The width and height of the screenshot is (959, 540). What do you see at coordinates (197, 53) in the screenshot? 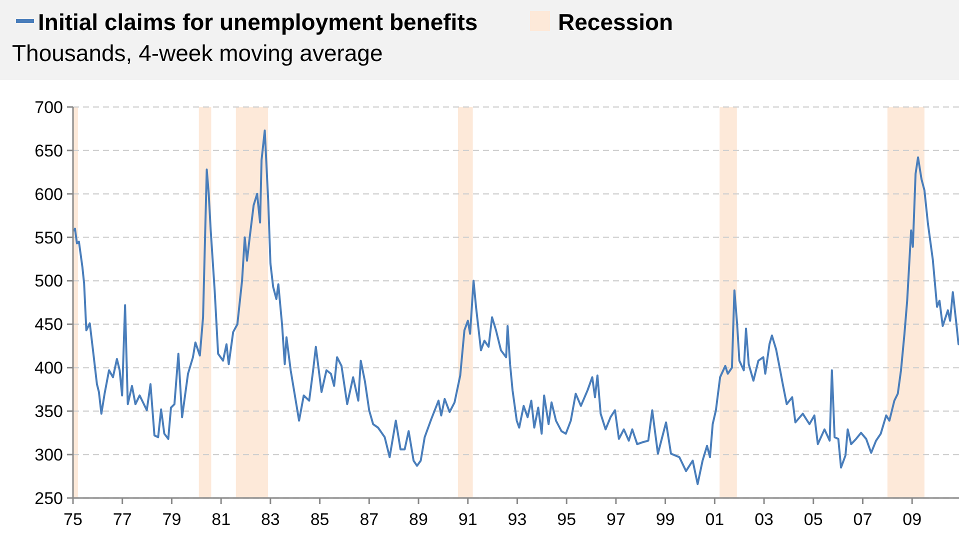
I see `chart-subtitle: Thousands, 4-week moving average` at bounding box center [197, 53].